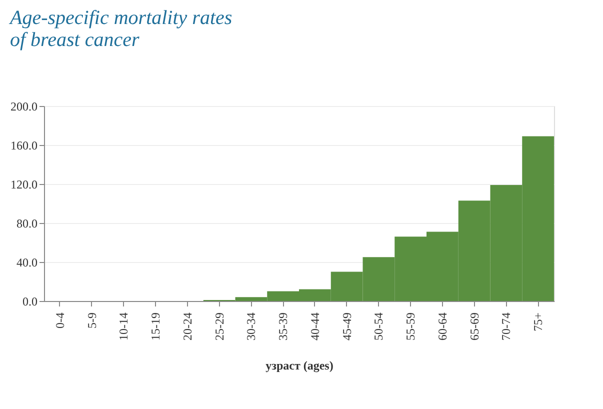 Image resolution: width=603 pixels, height=409 pixels. I want to click on x-tick-label: 65-69, so click(474, 326).